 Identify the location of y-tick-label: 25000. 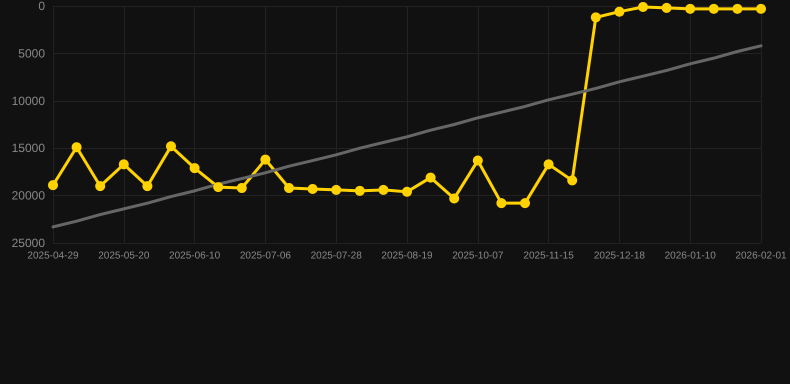
(29, 243).